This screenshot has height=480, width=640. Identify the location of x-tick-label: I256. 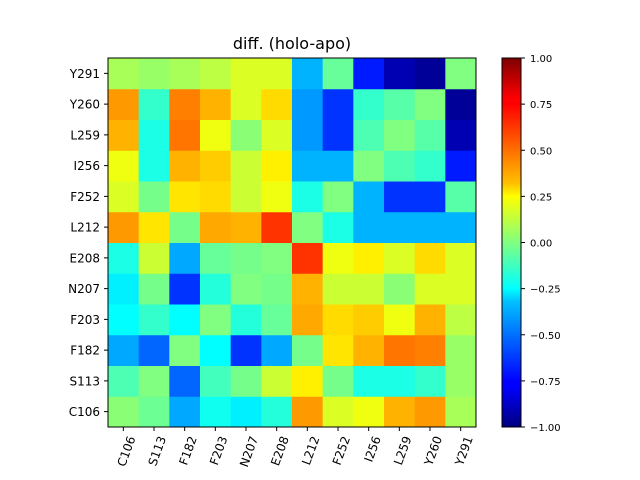
(373, 449).